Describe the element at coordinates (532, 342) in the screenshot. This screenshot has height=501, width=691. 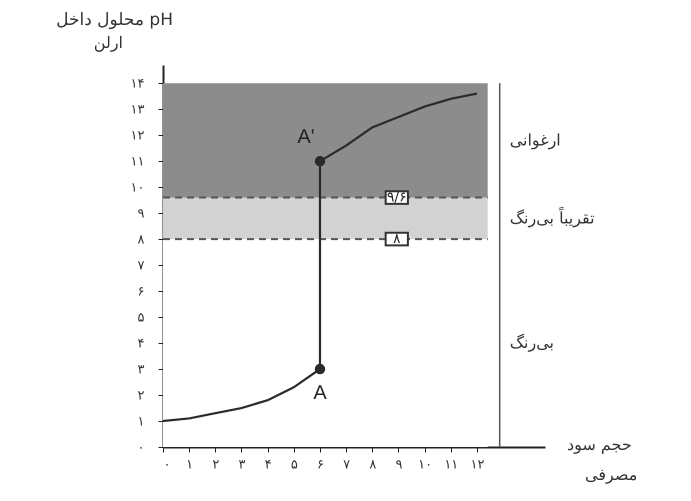
I see `band-label: بی‌رنگ` at that location.